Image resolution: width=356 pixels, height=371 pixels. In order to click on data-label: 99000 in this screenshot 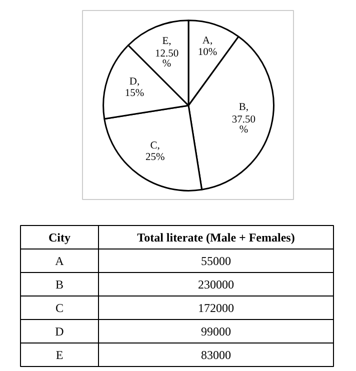, I will do `click(216, 331)`.